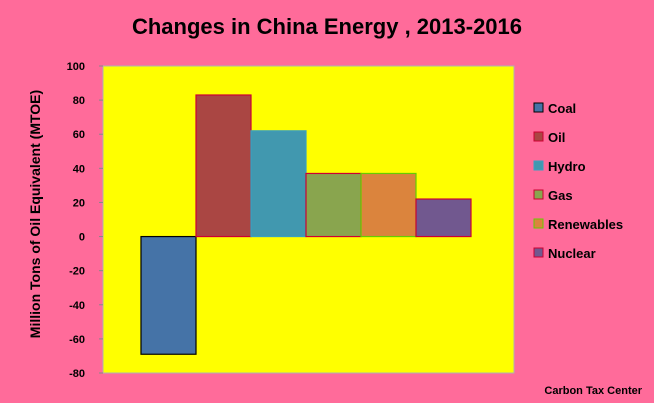  I want to click on y-tick-label: -20, so click(77, 272).